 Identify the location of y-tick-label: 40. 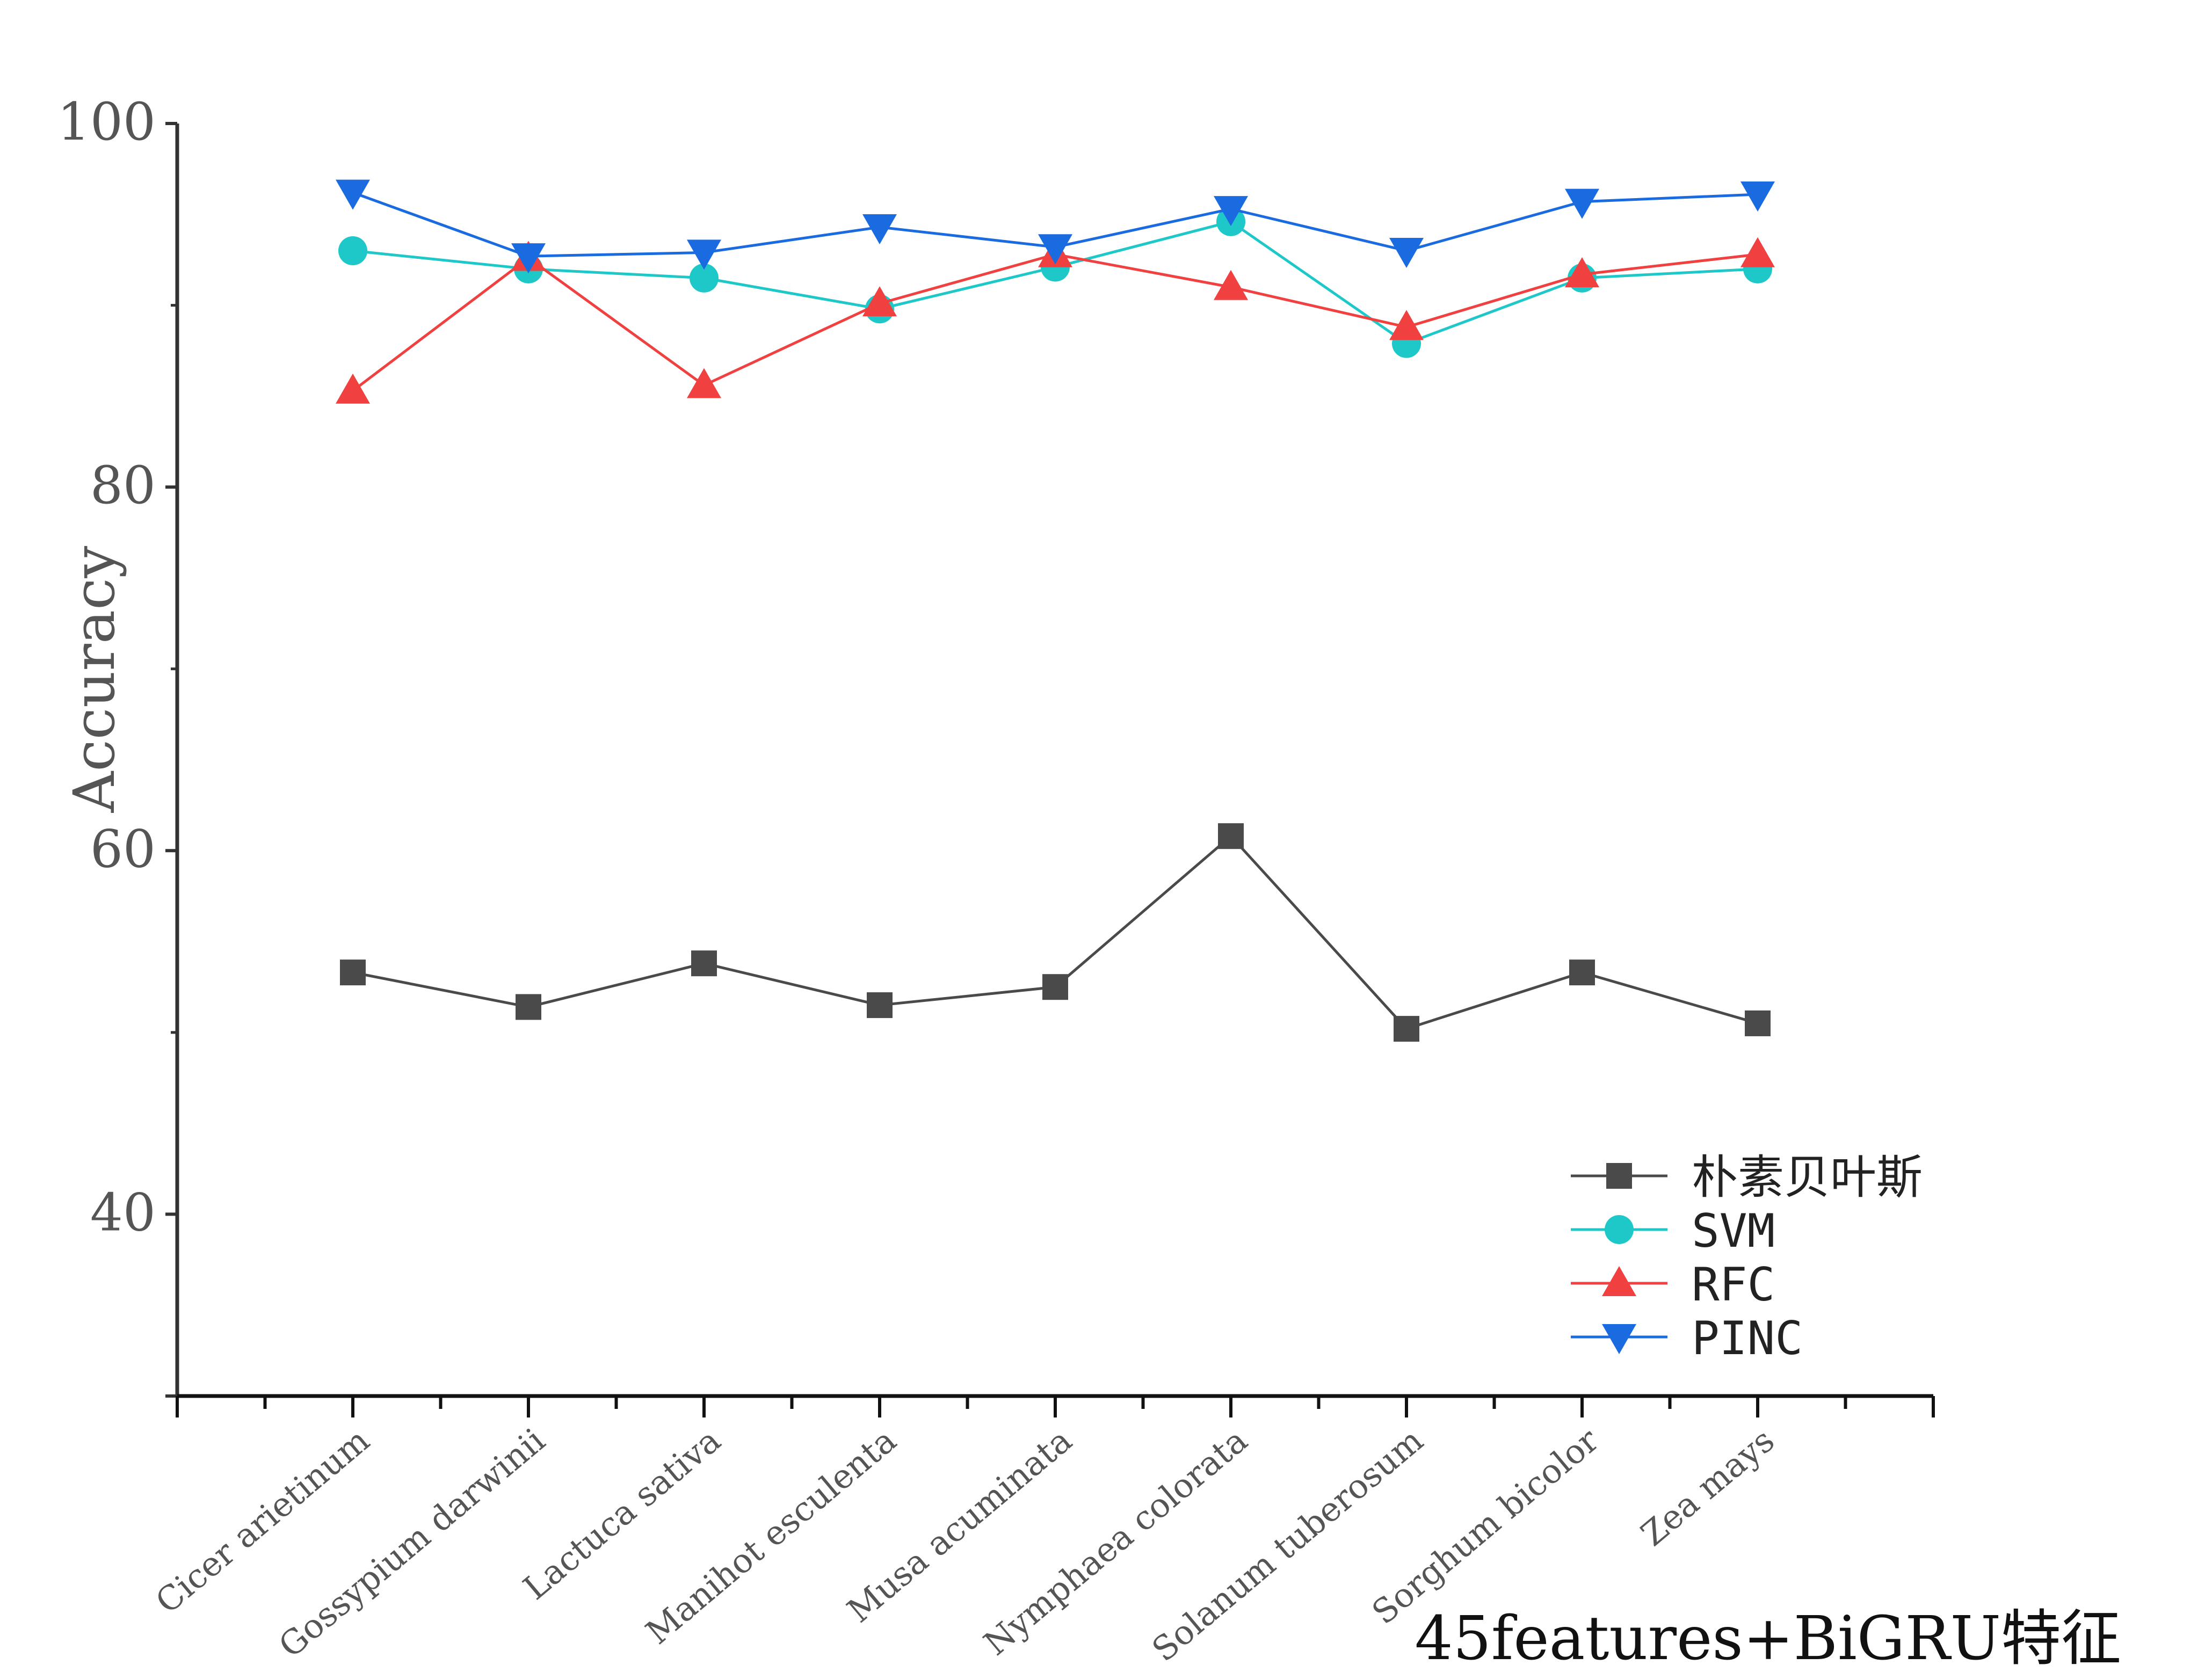
(123, 1212).